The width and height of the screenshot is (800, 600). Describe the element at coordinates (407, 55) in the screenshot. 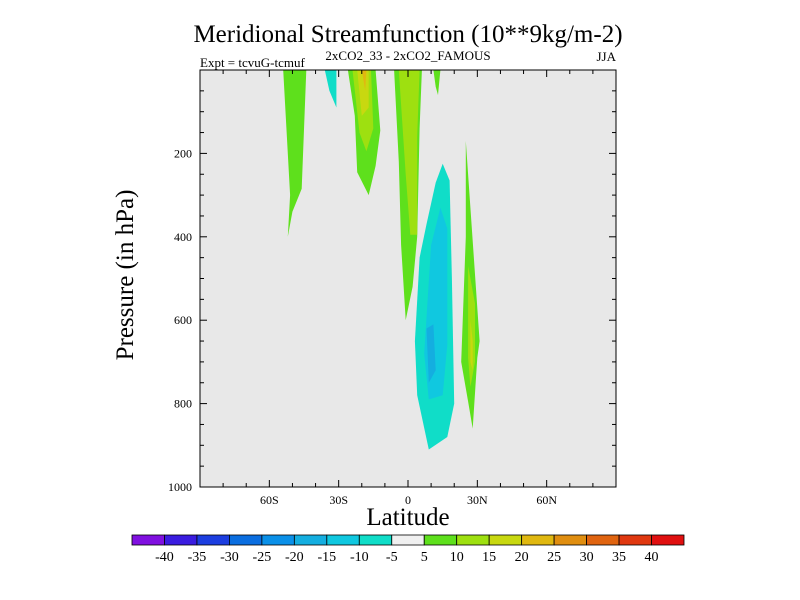

I see `chart-subtitle: 2xCO2_33 - 2xCO2_FAMOUS` at that location.